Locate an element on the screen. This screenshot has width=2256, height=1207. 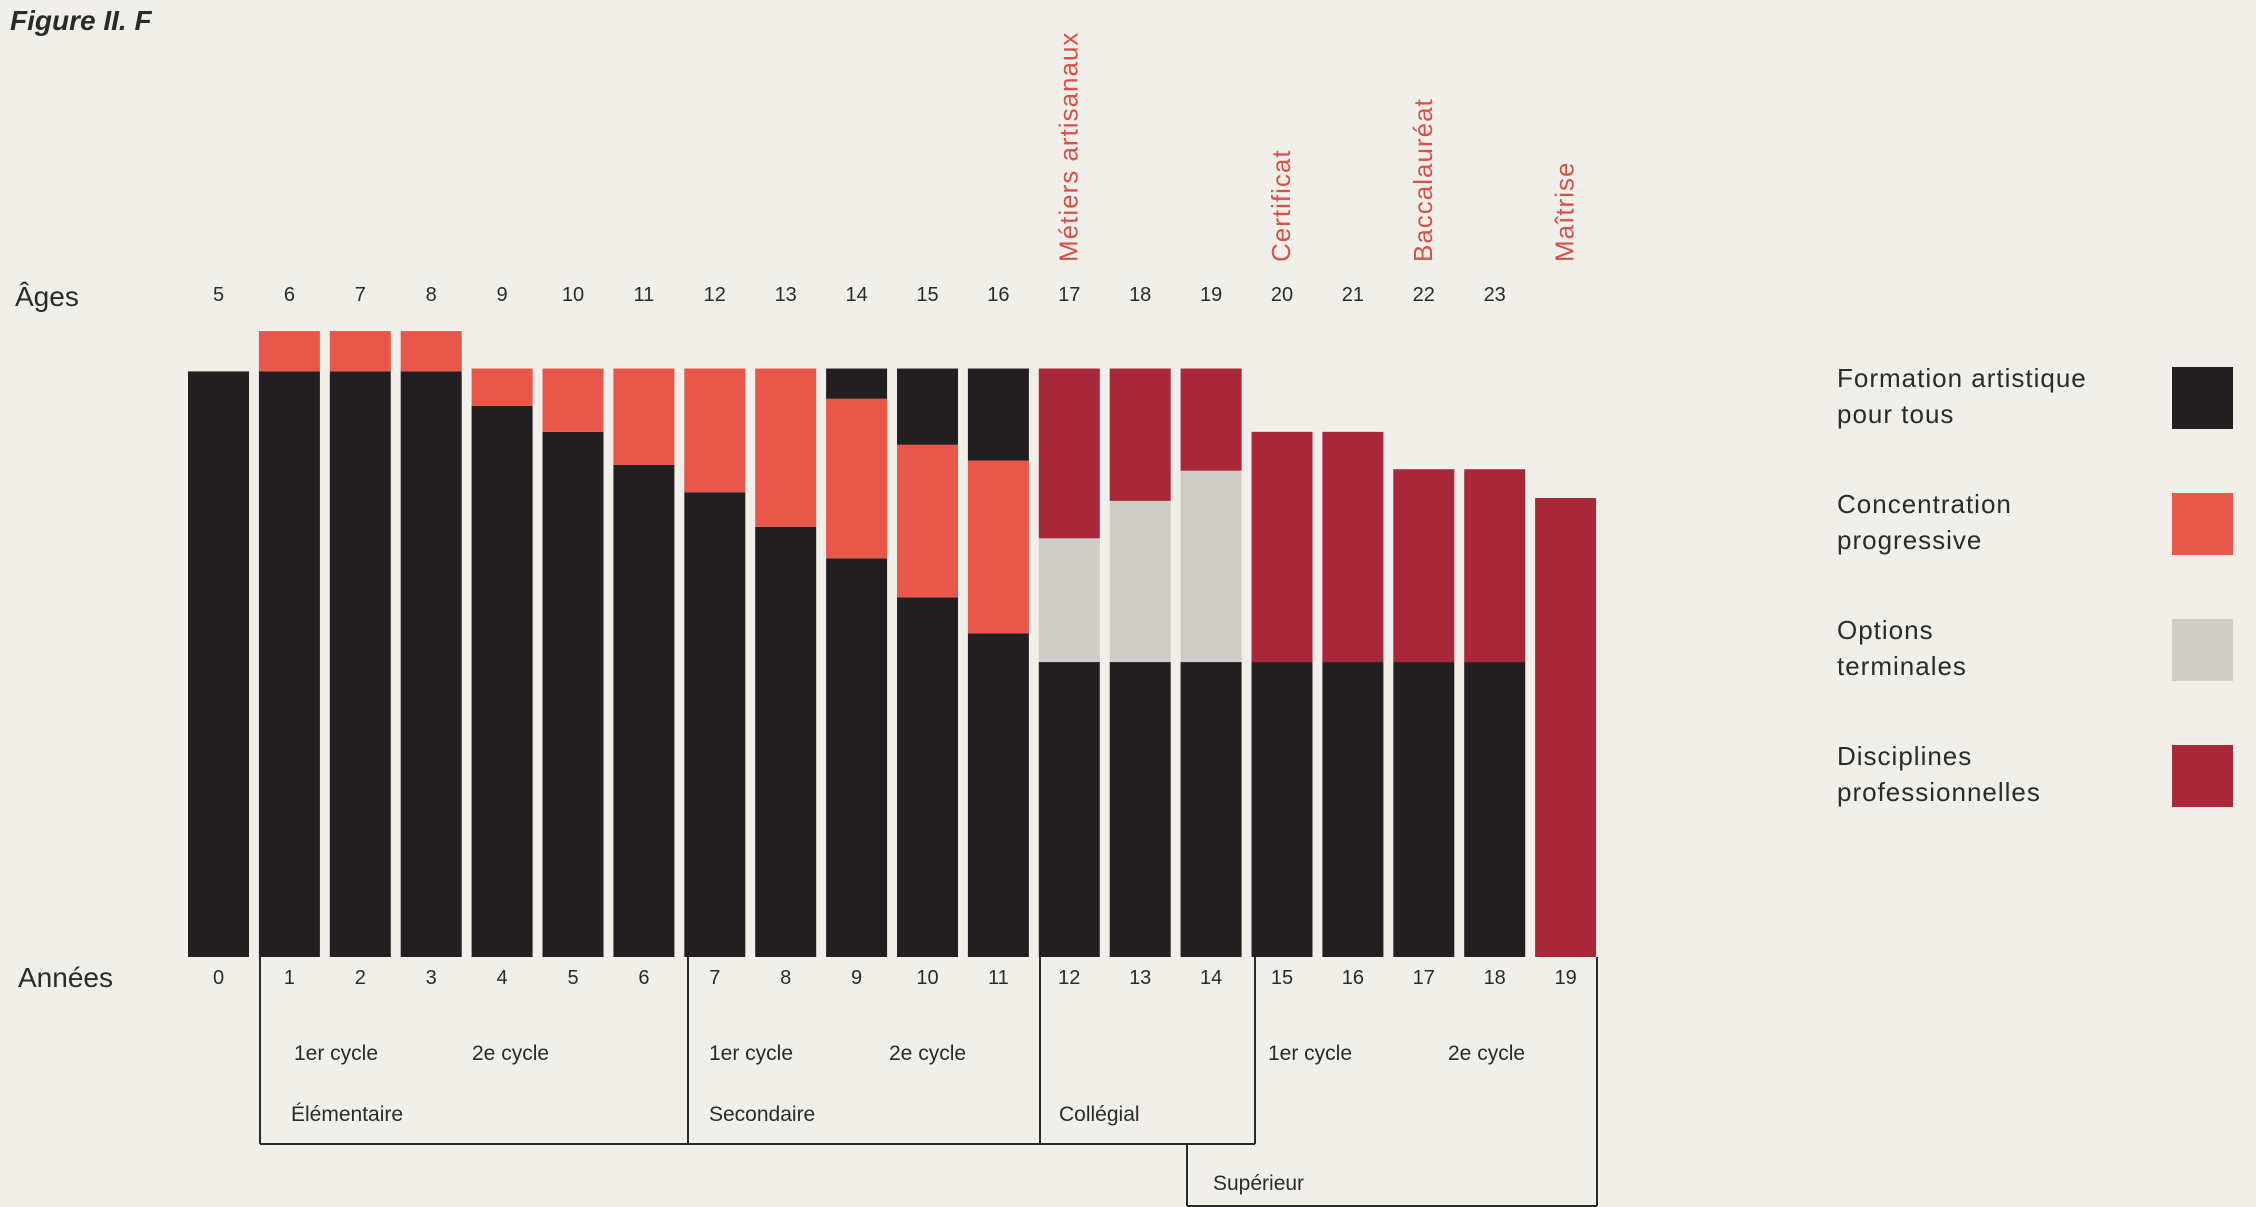
age-label: 23 is located at coordinates (1495, 295).